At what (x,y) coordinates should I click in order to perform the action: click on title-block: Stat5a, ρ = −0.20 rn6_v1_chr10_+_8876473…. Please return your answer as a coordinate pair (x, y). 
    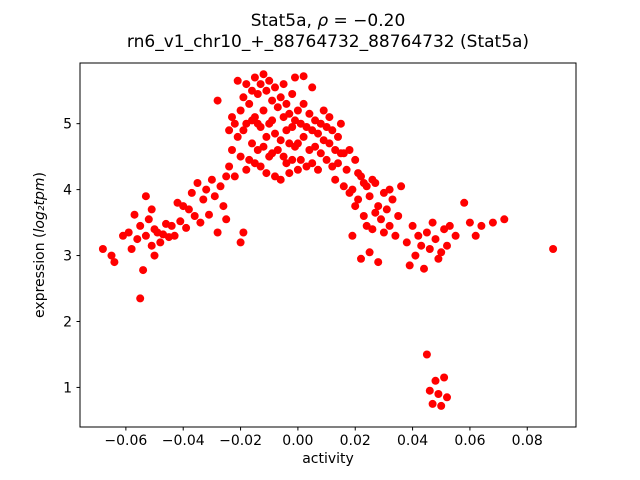
    Looking at the image, I should click on (328, 32).